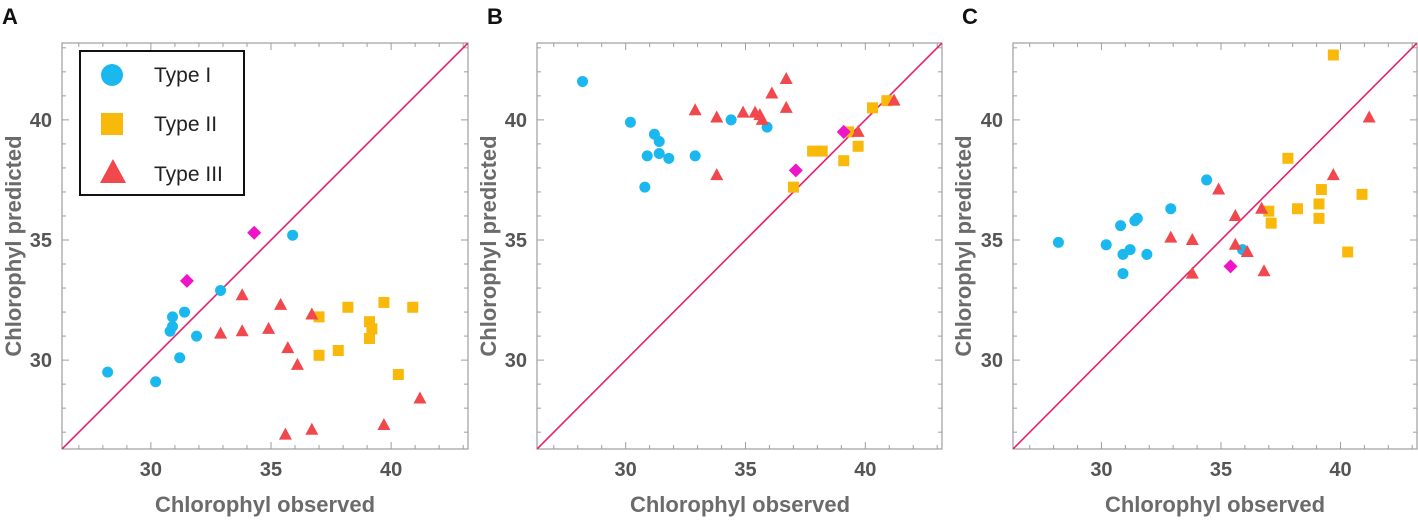 The image size is (1418, 521). I want to click on legend: Type I Type II Type III, so click(162, 123).